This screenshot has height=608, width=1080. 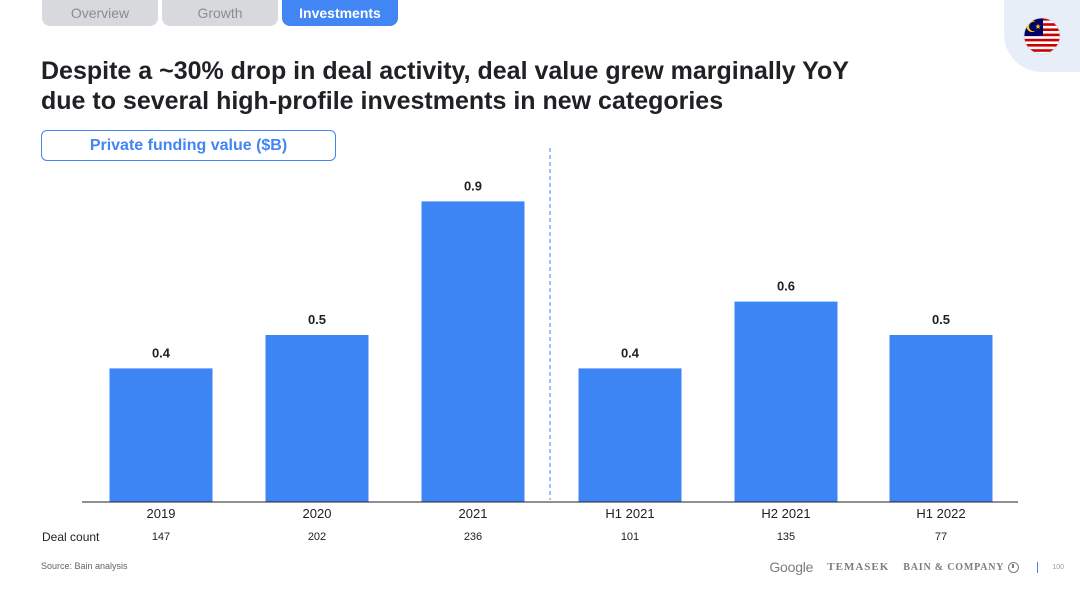 I want to click on tab-bar: Overview Growth Investments, so click(x=220, y=13).